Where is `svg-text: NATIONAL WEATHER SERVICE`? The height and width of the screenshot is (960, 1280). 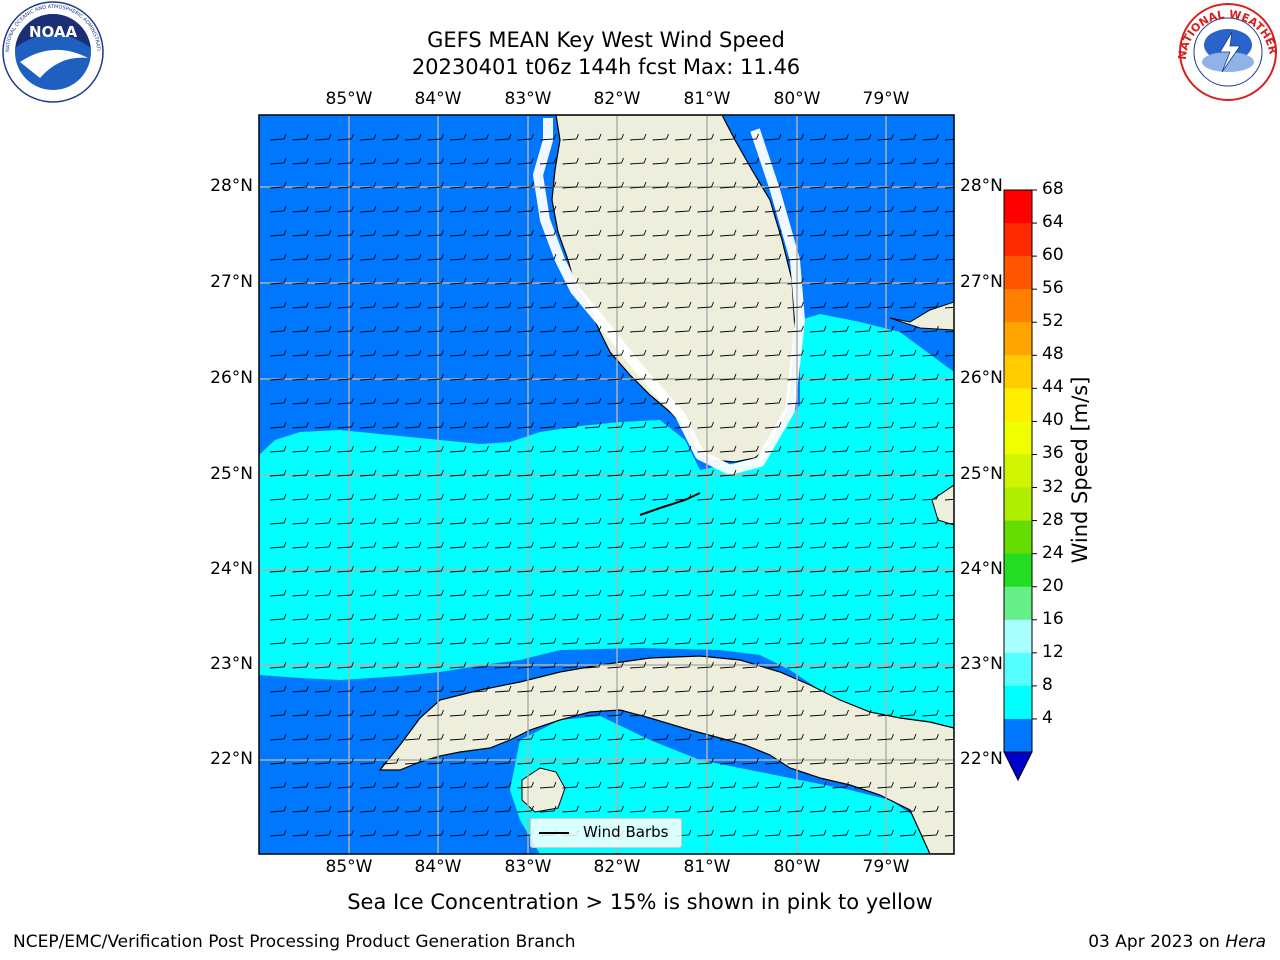 svg-text: NATIONAL WEATHER SERVICE is located at coordinates (640, 30).